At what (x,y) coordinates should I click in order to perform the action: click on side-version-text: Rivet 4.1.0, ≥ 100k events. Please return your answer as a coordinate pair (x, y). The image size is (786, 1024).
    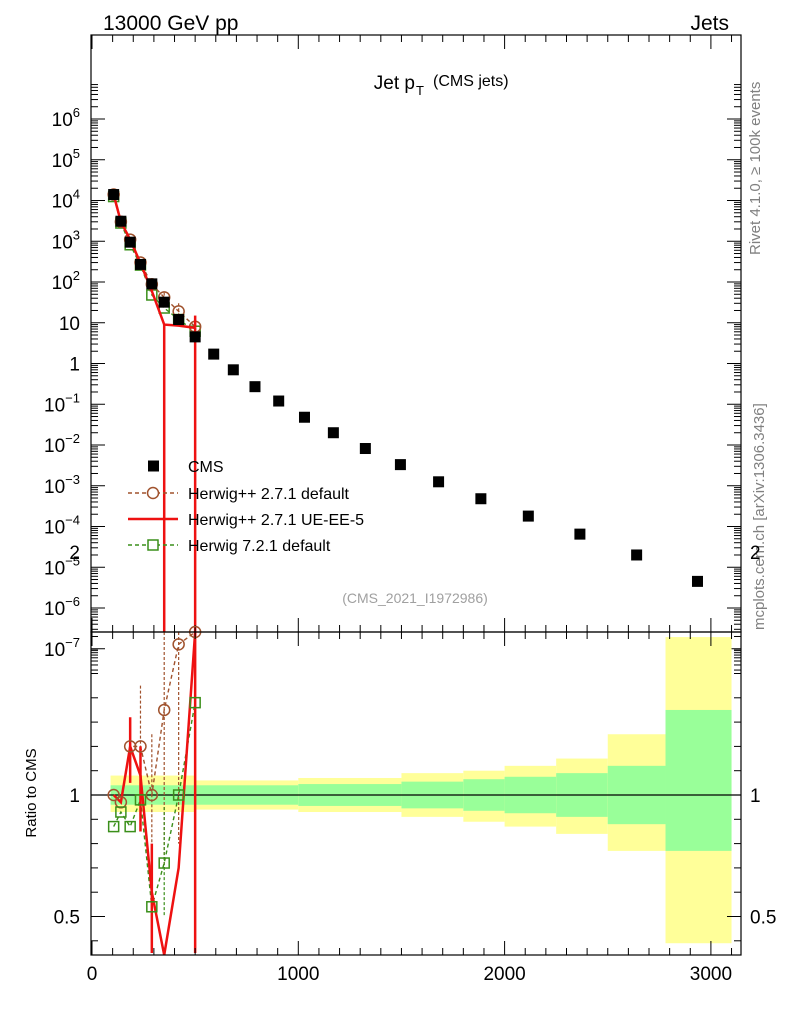
    Looking at the image, I should click on (755, 168).